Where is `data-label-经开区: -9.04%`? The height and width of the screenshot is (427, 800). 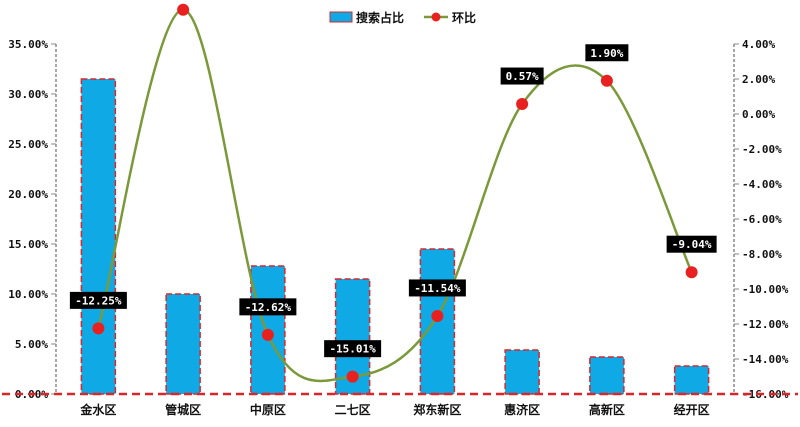 data-label-经开区: -9.04% is located at coordinates (692, 244).